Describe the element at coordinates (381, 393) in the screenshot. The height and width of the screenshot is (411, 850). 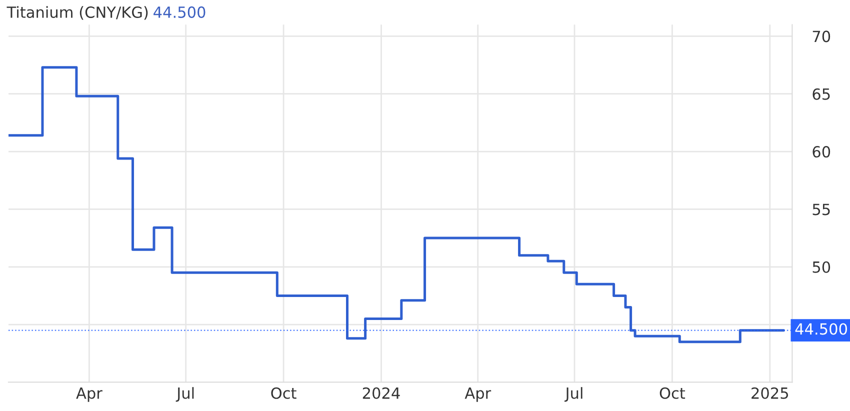
I see `x-tick-label: 2024` at that location.